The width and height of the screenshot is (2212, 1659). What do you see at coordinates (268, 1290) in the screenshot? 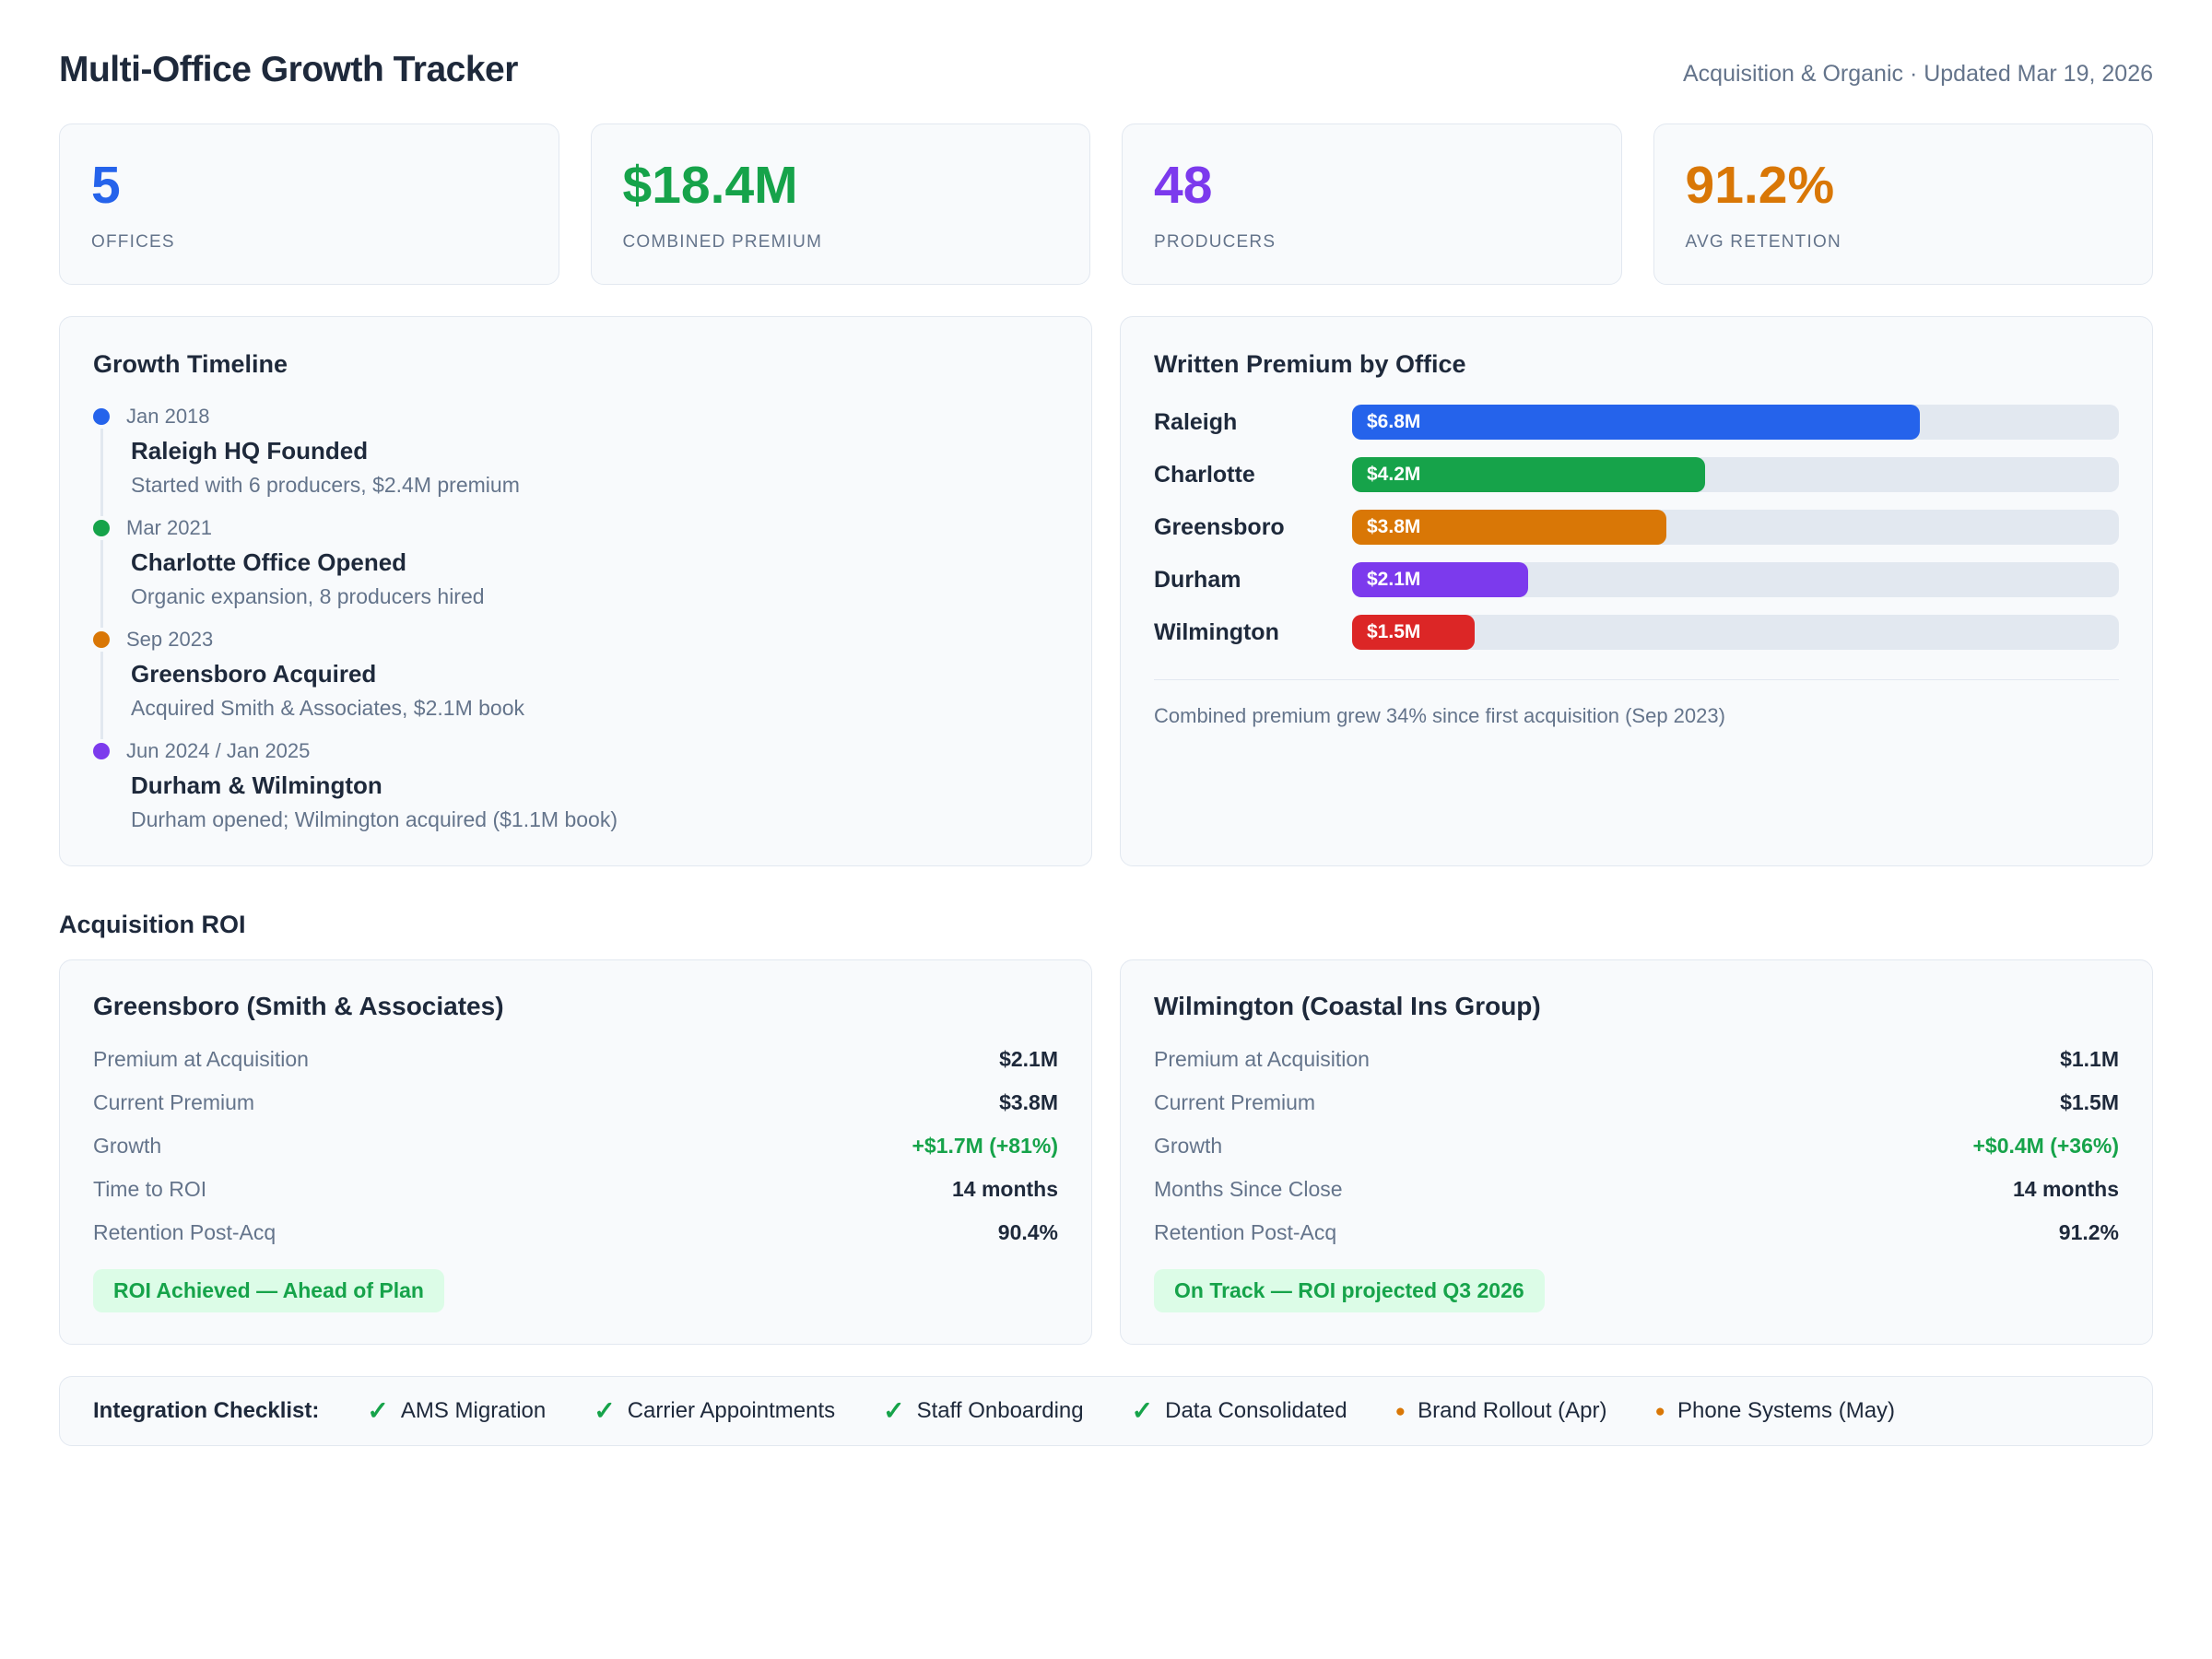
I see `roi-status-badge: ROI Achieved — Ahead of Plan` at bounding box center [268, 1290].